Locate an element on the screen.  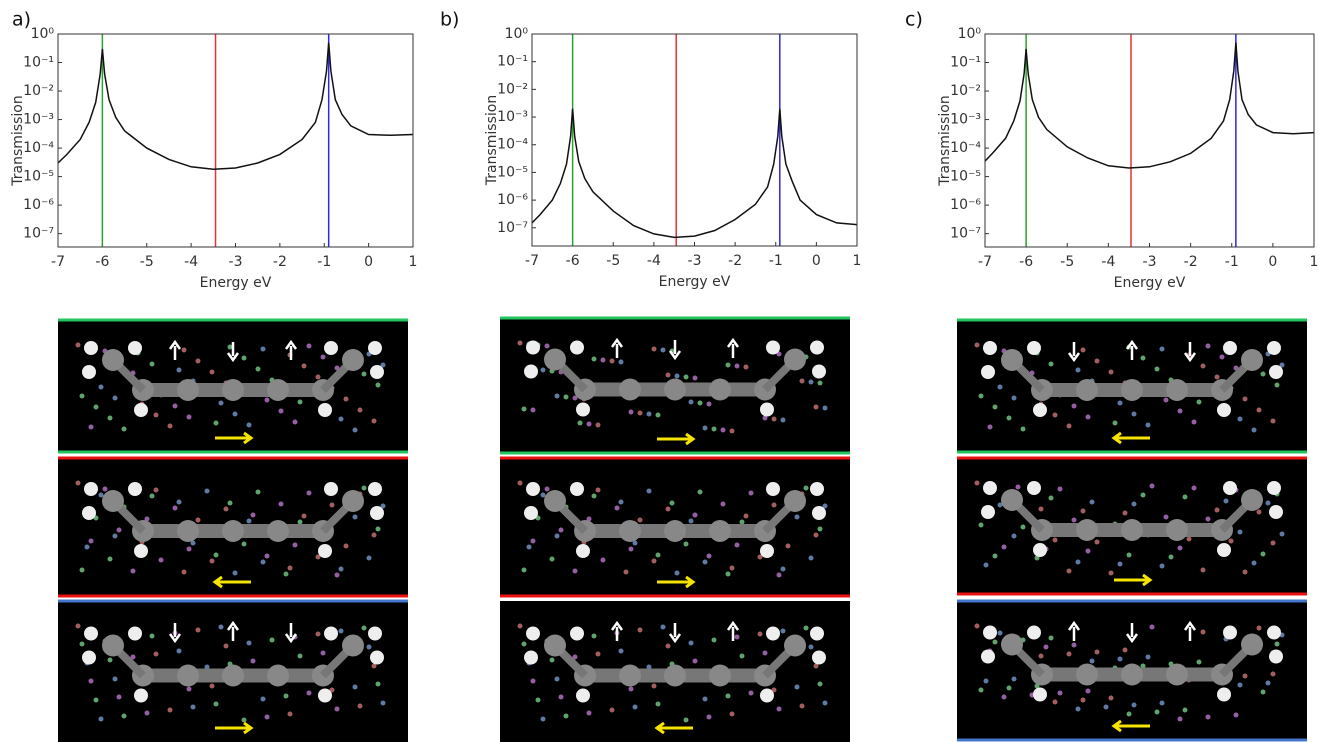
x-tick-label: -1 is located at coordinates (1232, 262).